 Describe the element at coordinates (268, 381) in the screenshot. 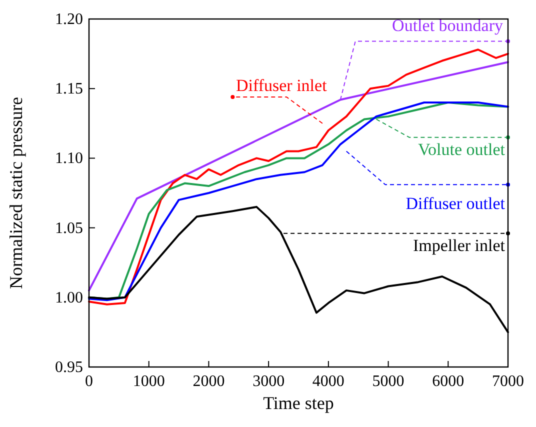

I see `x-tick-label: 3000` at that location.